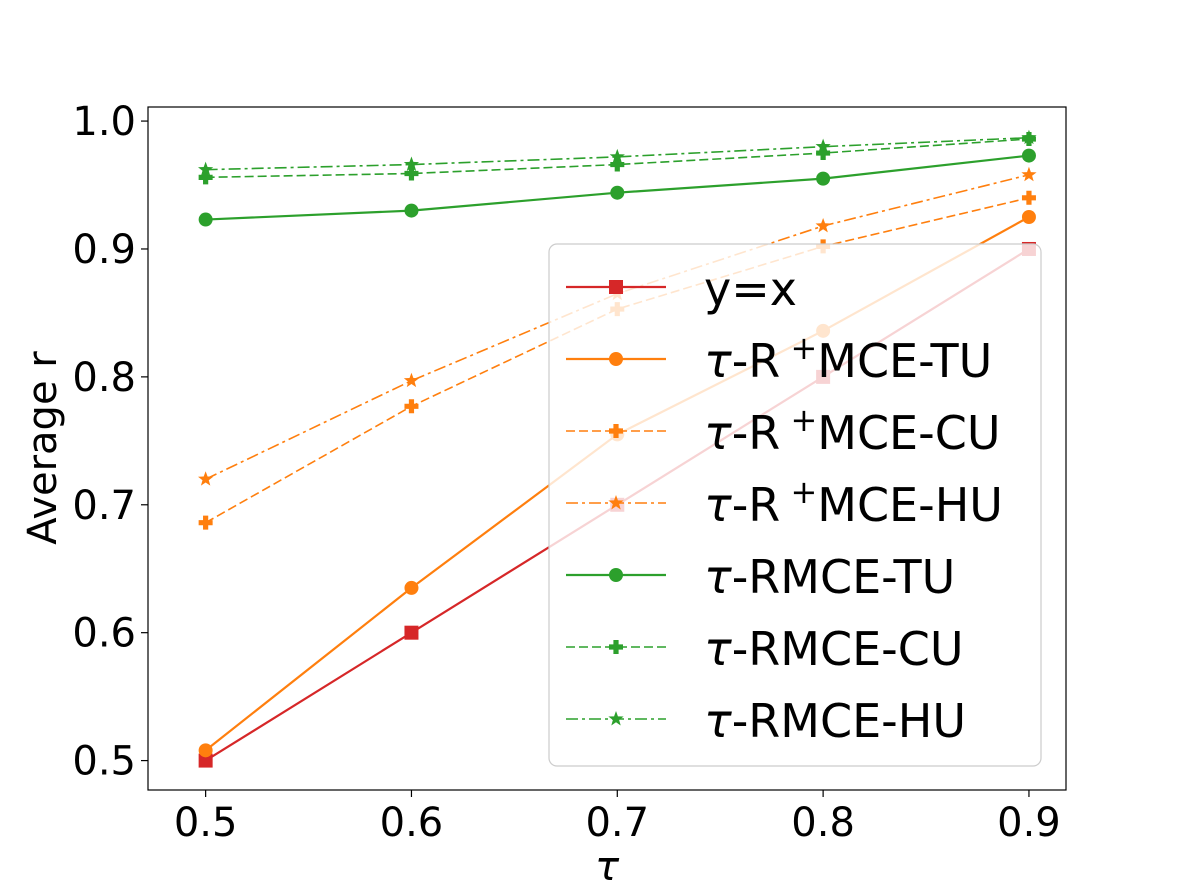 Image resolution: width=1184 pixels, height=888 pixels. I want to click on y-tick-label: 0.5, so click(104, 762).